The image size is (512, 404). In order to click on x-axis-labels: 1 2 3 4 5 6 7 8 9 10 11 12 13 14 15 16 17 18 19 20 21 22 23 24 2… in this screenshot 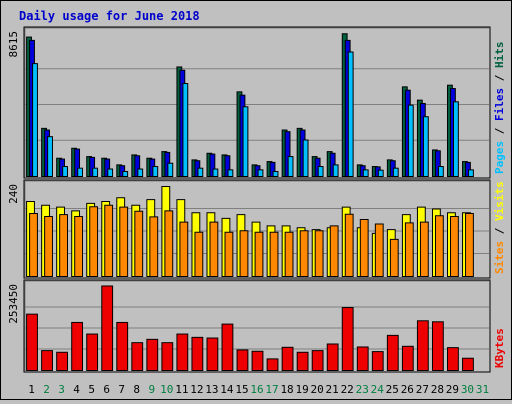, I will do `click(258, 389)`.